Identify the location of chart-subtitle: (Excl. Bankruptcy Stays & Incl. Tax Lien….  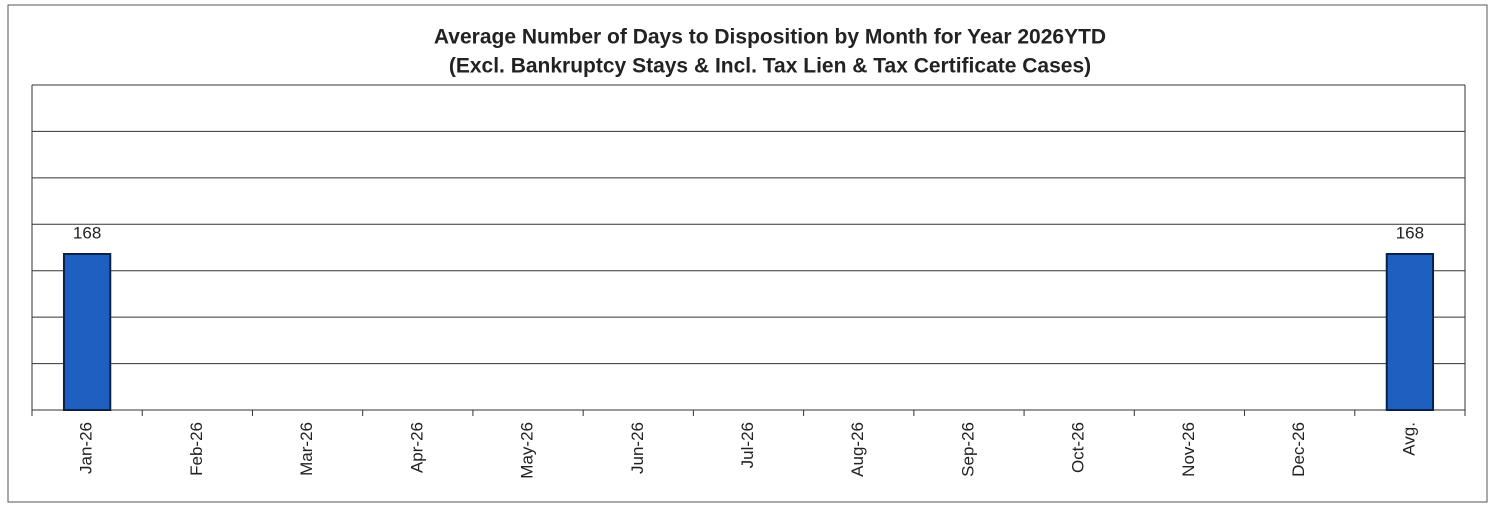
(770, 66).